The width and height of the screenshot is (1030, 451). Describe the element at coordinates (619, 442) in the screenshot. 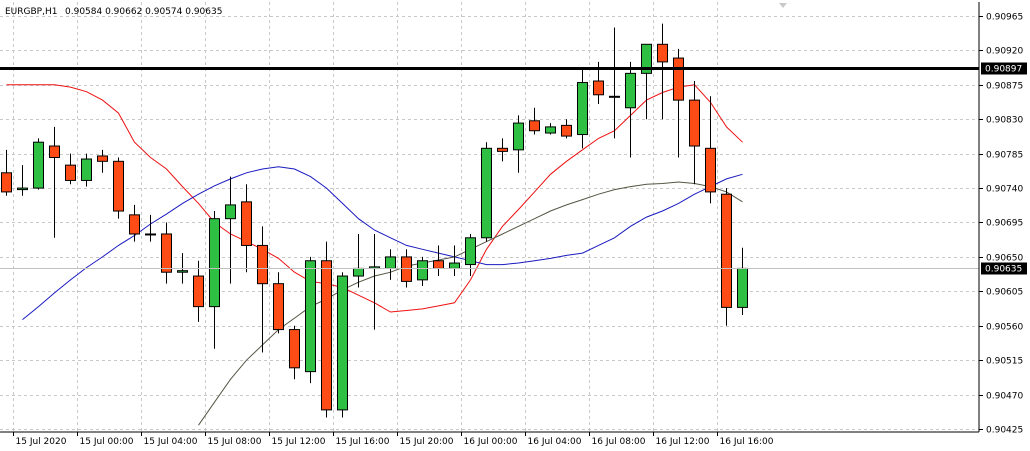

I see `x-tick-label: 16 Jul 08:00` at that location.